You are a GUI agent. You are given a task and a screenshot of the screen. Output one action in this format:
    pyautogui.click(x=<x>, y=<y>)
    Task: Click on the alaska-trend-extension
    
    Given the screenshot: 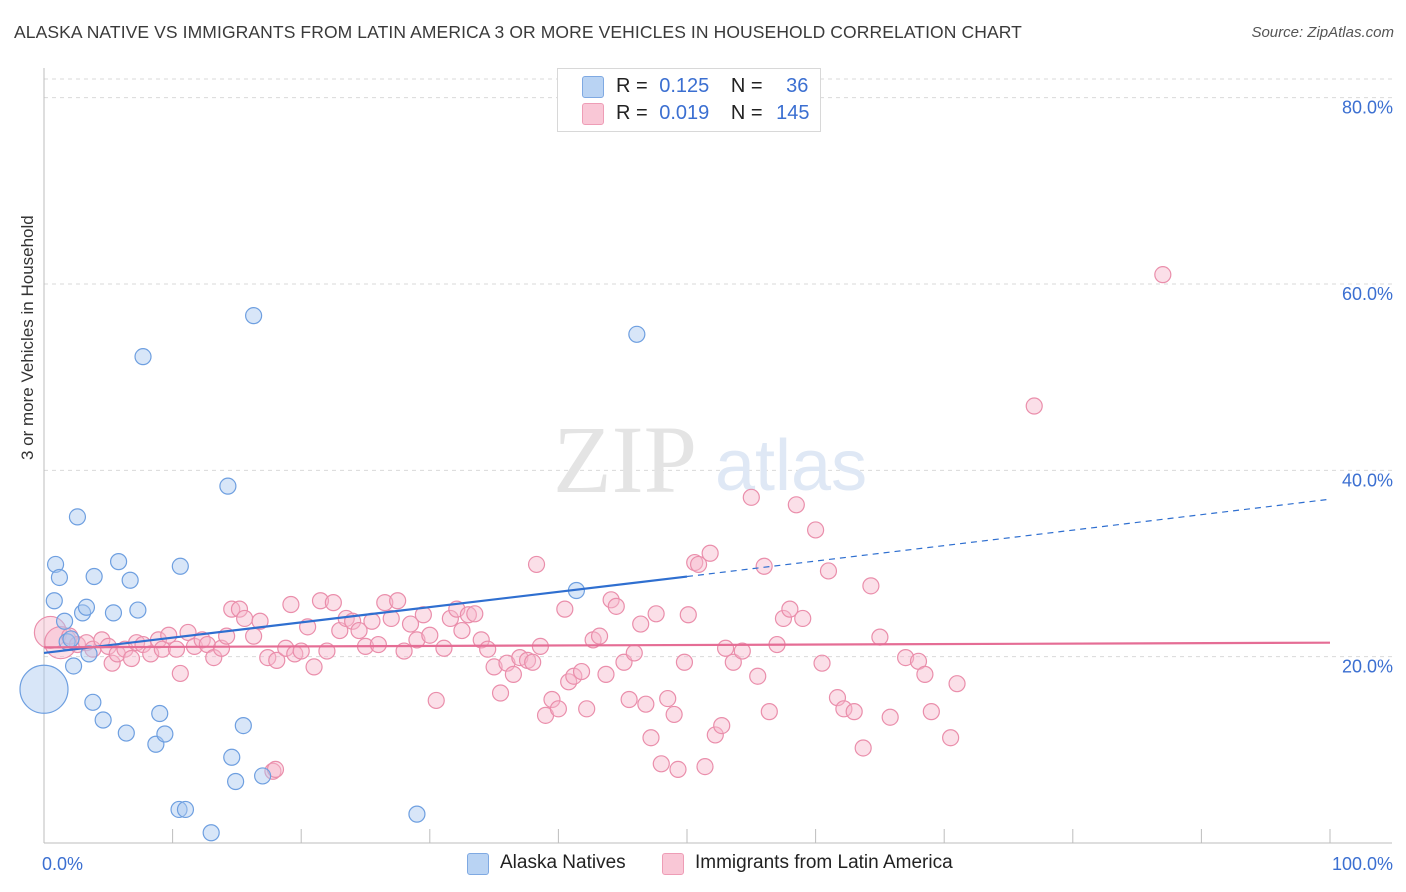 What is the action you would take?
    pyautogui.click(x=1008, y=538)
    